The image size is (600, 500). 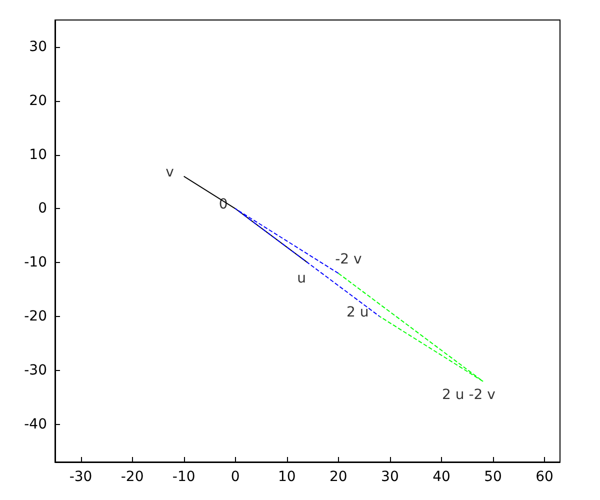 What do you see at coordinates (38, 46) in the screenshot?
I see `y-tick-label: 30` at bounding box center [38, 46].